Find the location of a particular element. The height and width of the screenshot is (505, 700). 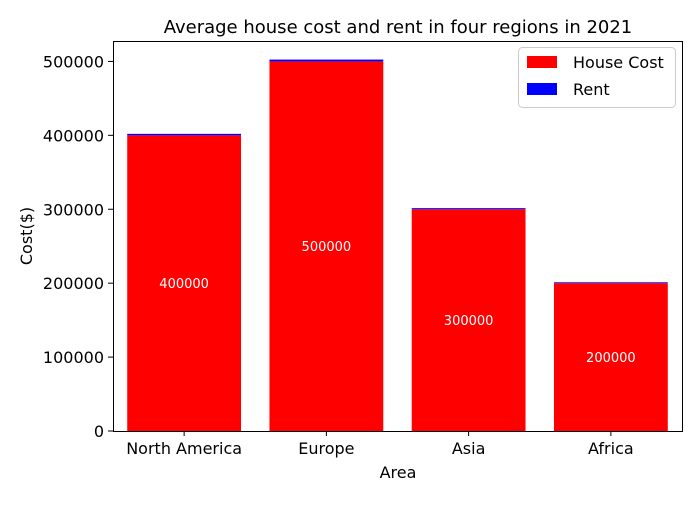

legend: House Cost Rent is located at coordinates (597, 77).